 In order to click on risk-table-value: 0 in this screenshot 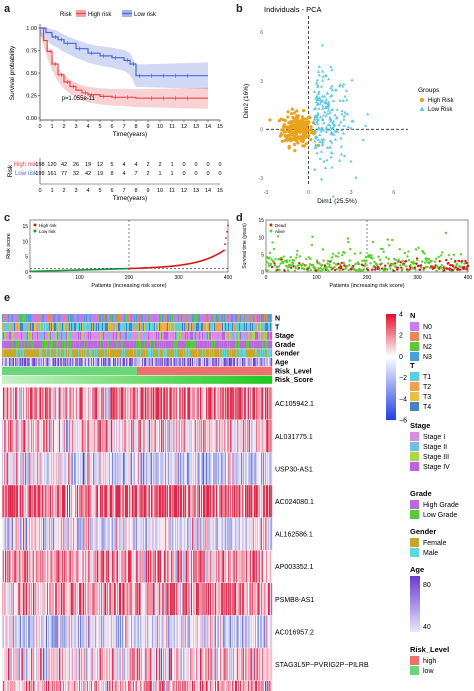, I will do `click(195, 174)`.